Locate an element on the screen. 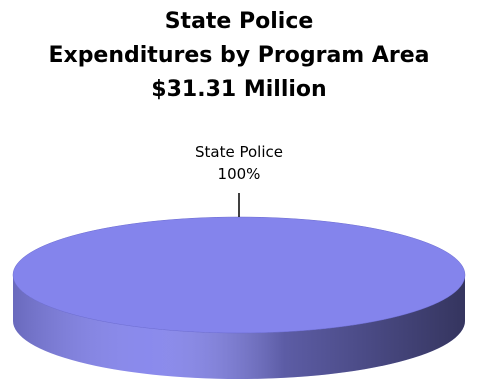  chart-title: Expenditures by Program Area is located at coordinates (238, 55).